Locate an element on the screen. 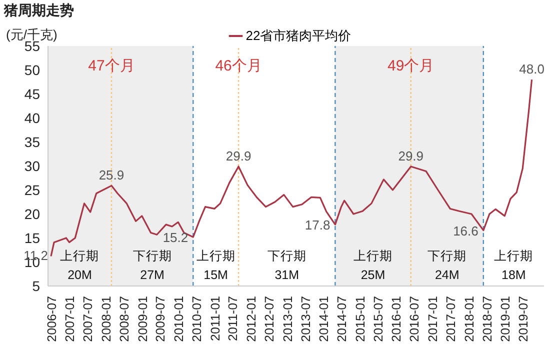  x-tick-label: 2016-01 is located at coordinates (397, 319).